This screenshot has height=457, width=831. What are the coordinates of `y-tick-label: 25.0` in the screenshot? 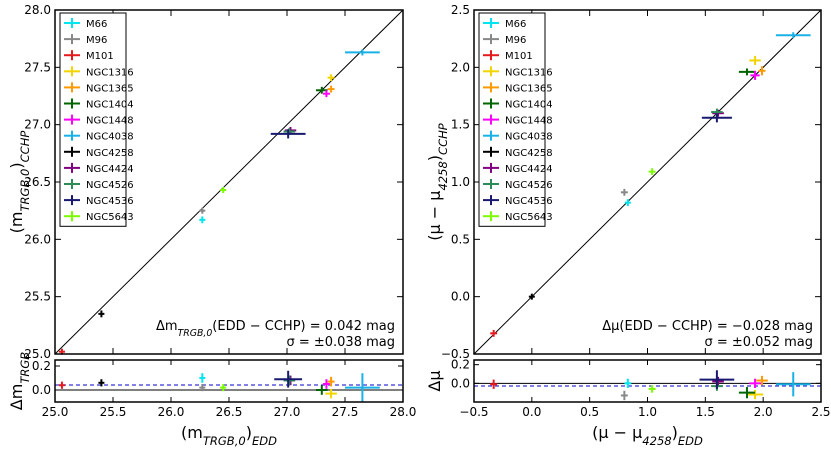 It's located at (37, 354).